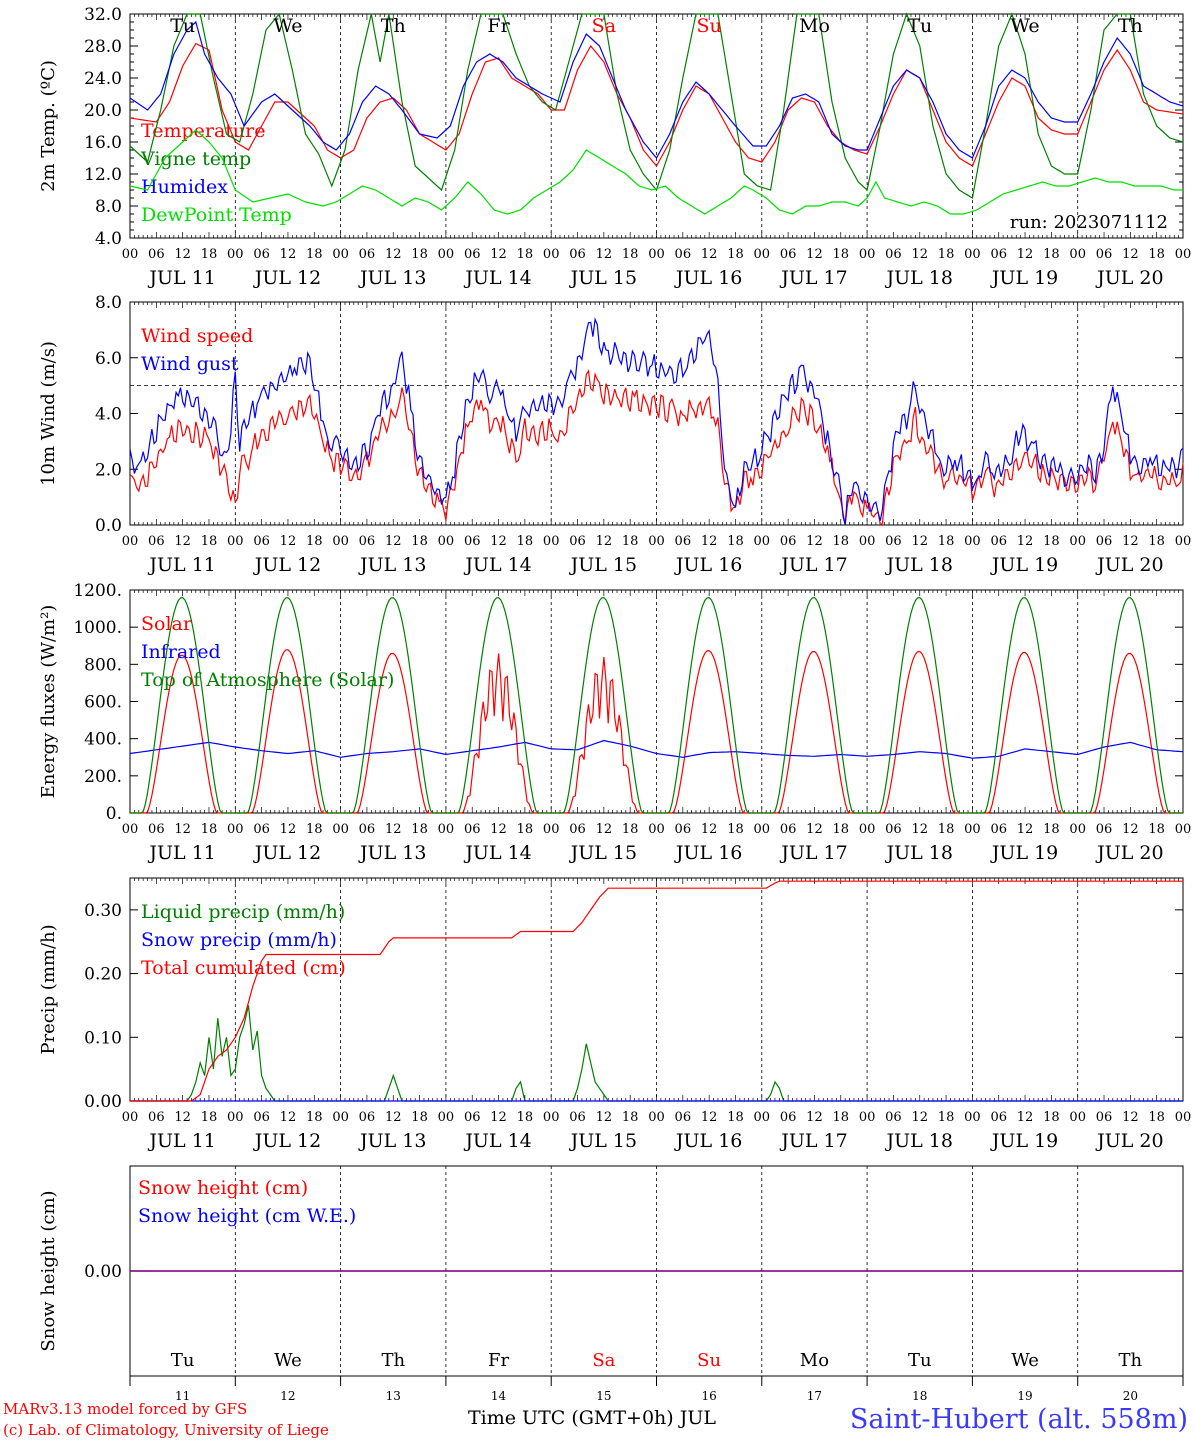  Describe the element at coordinates (603, 1396) in the screenshot. I see `day-number: 15` at that location.